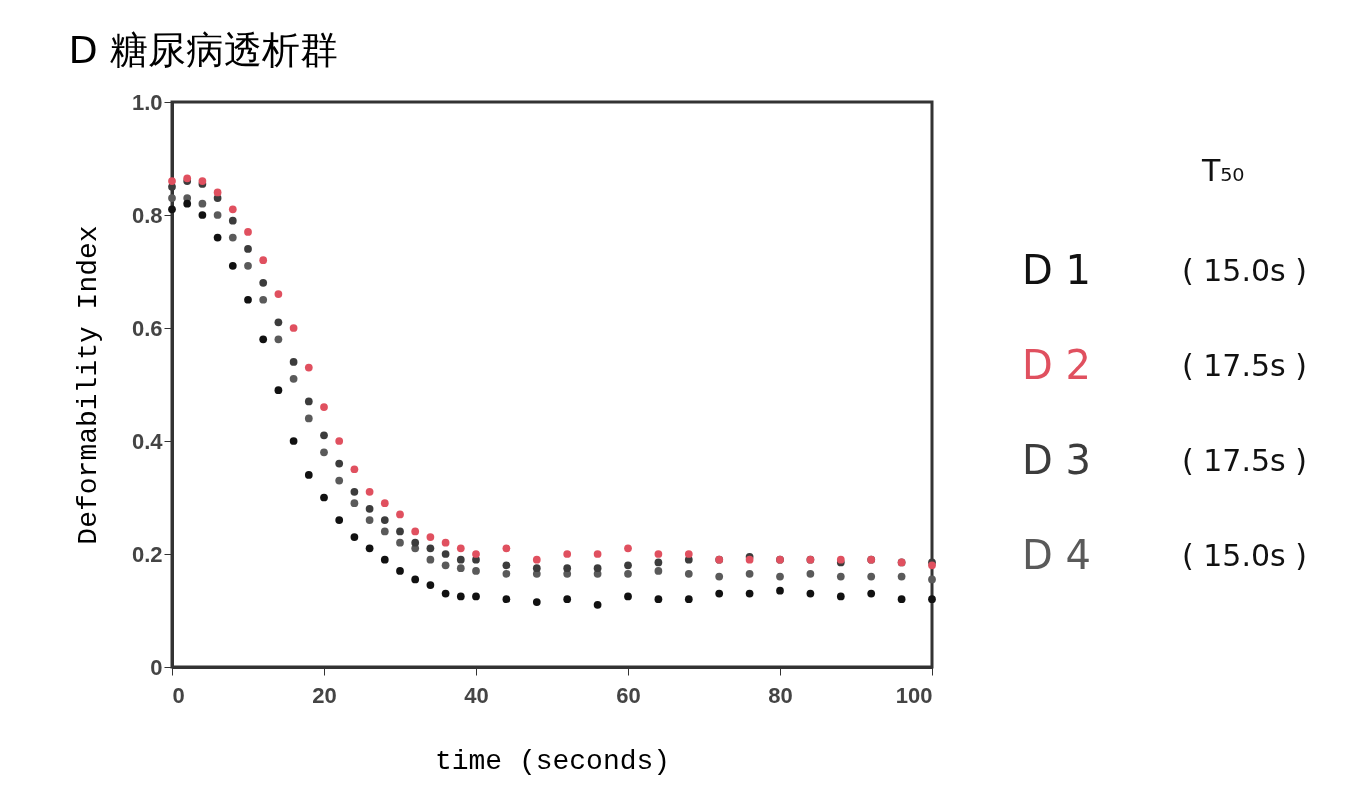  I want to click on text: D 3, so click(1056, 460).